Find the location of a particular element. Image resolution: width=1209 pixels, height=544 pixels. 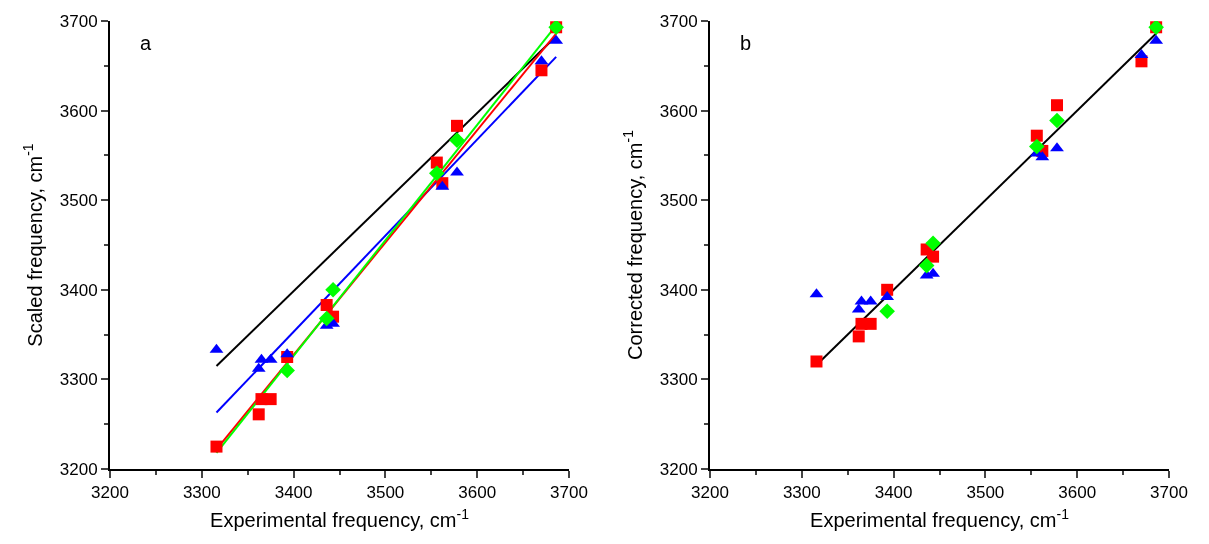

annotation: a is located at coordinates (146, 43).